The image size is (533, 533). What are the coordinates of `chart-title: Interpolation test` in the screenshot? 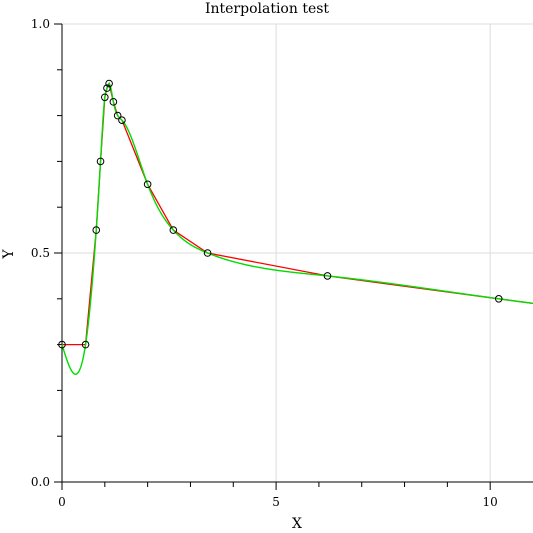 It's located at (267, 9).